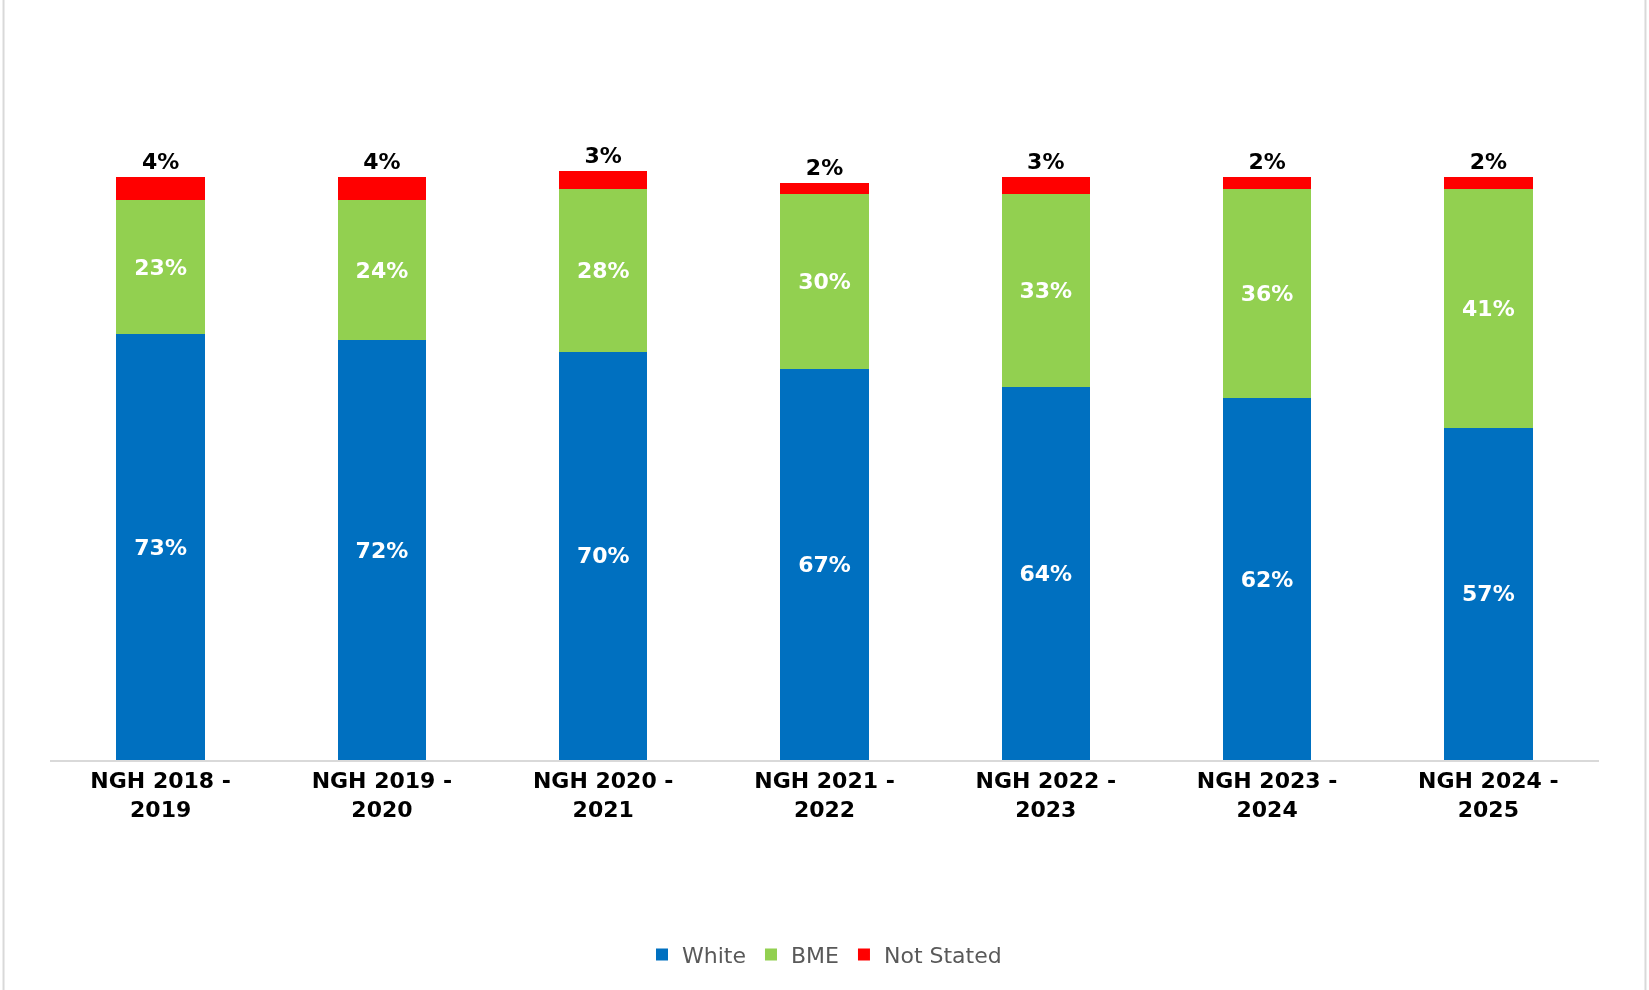  What do you see at coordinates (1046, 795) in the screenshot?
I see `x-tick-label: NGH 2022 - 2023` at bounding box center [1046, 795].